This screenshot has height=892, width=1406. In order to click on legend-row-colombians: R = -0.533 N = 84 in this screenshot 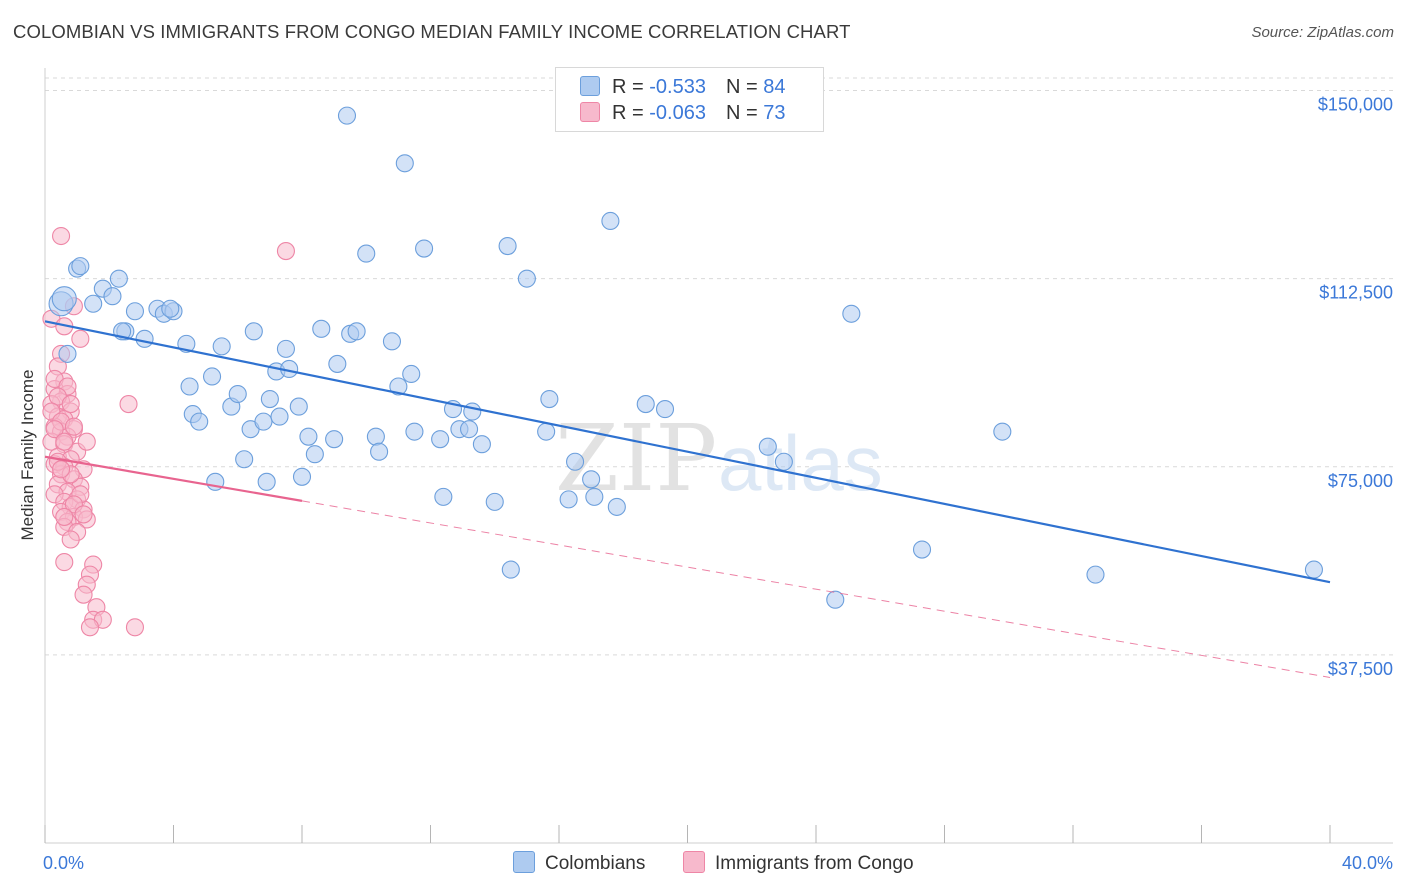, I will do `click(682, 89)`.